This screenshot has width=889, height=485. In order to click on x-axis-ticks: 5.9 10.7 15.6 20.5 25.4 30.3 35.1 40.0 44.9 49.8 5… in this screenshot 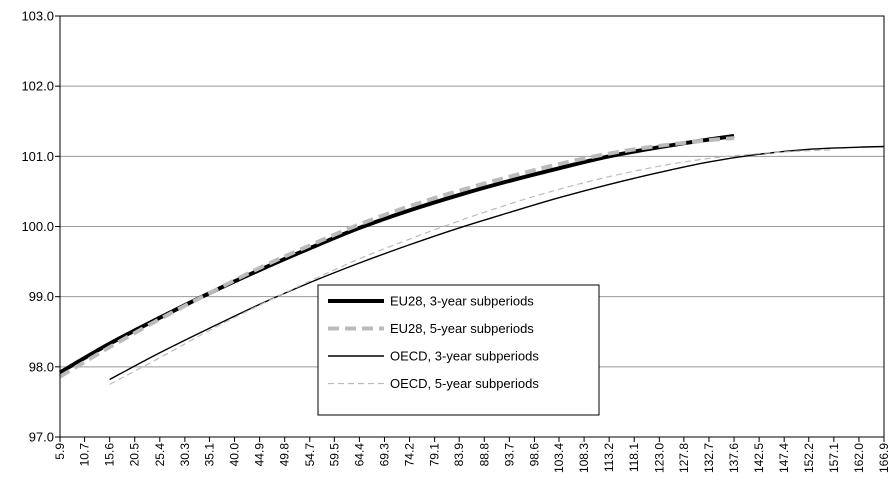, I will do `click(471, 458)`.